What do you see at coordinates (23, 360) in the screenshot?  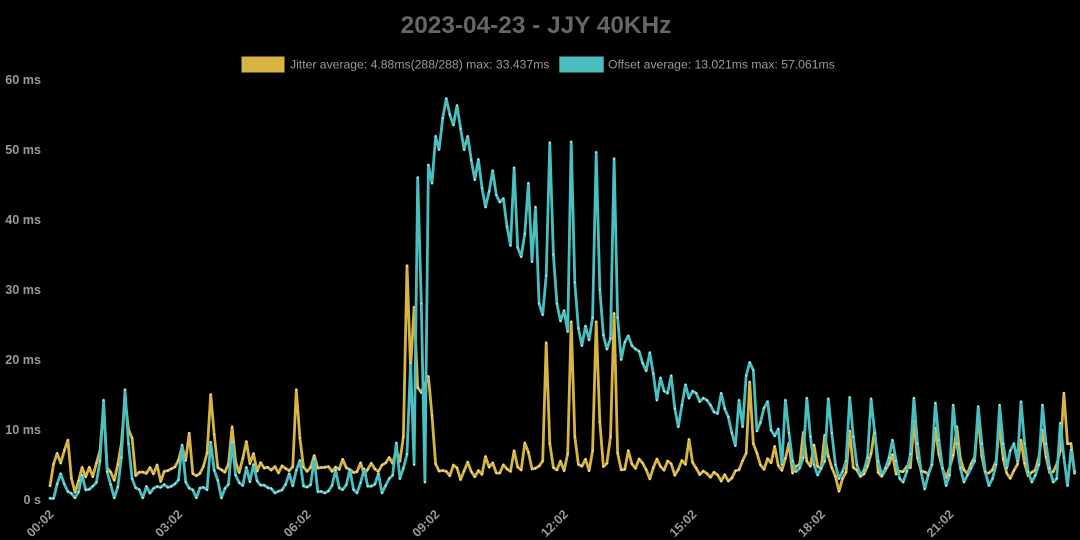 I see `svg-text: 20 ms` at bounding box center [23, 360].